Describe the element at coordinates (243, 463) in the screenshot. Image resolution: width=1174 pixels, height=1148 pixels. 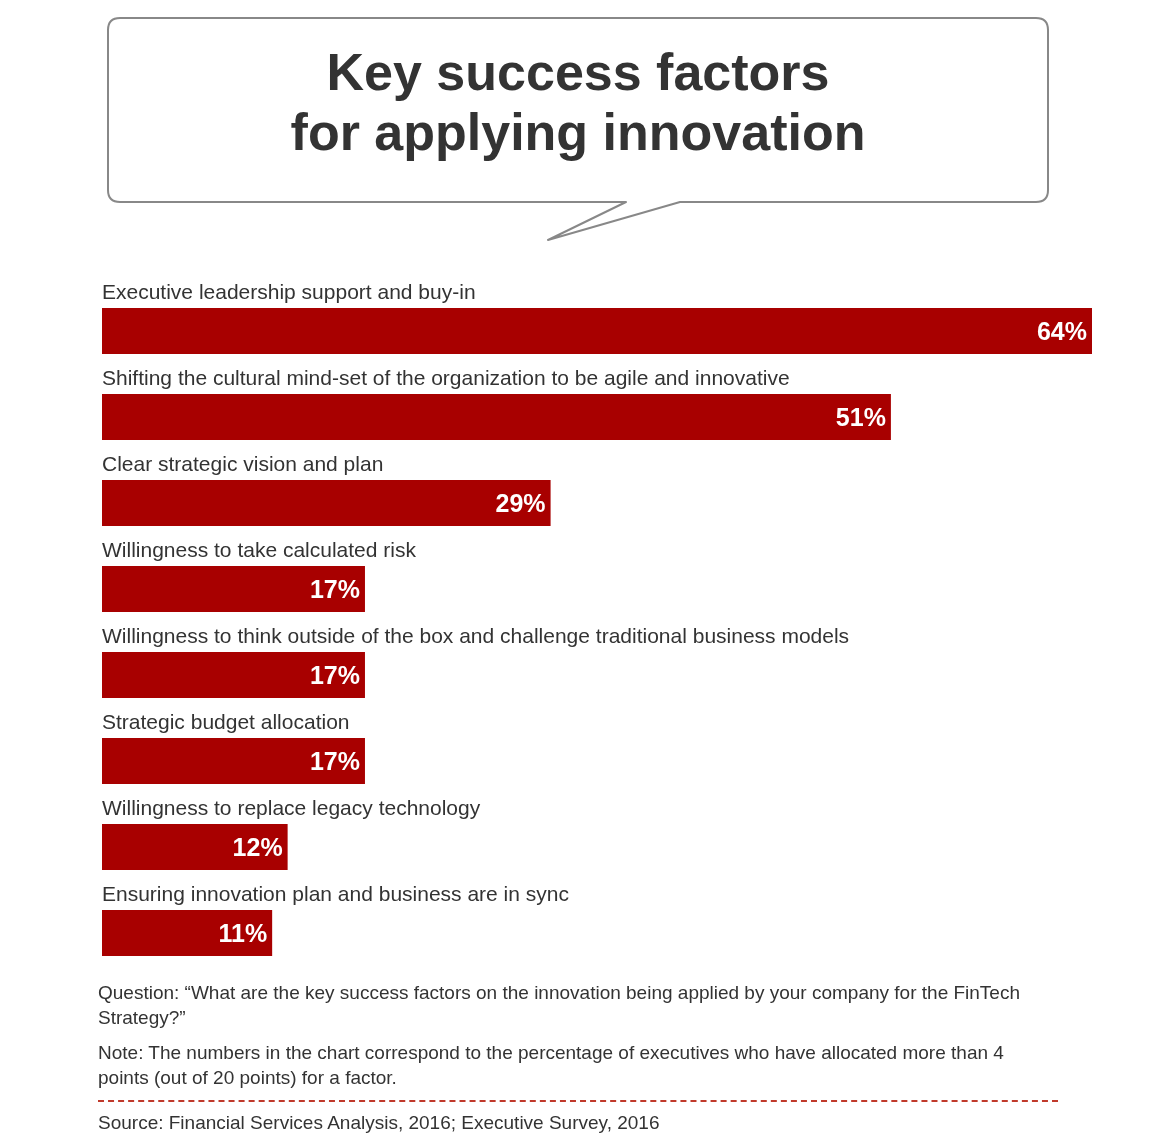
I see `y-tick-label: Clear strategic vision and plan` at that location.